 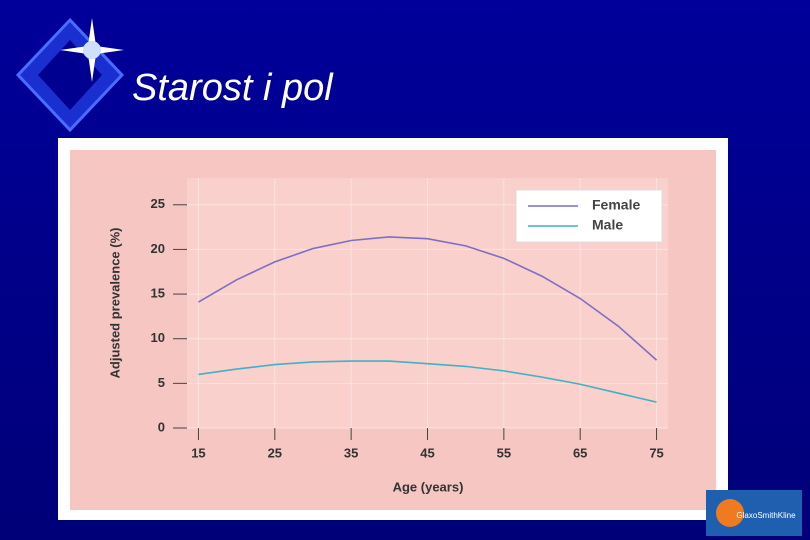 What do you see at coordinates (275, 452) in the screenshot?
I see `x-tick-label: 25` at bounding box center [275, 452].